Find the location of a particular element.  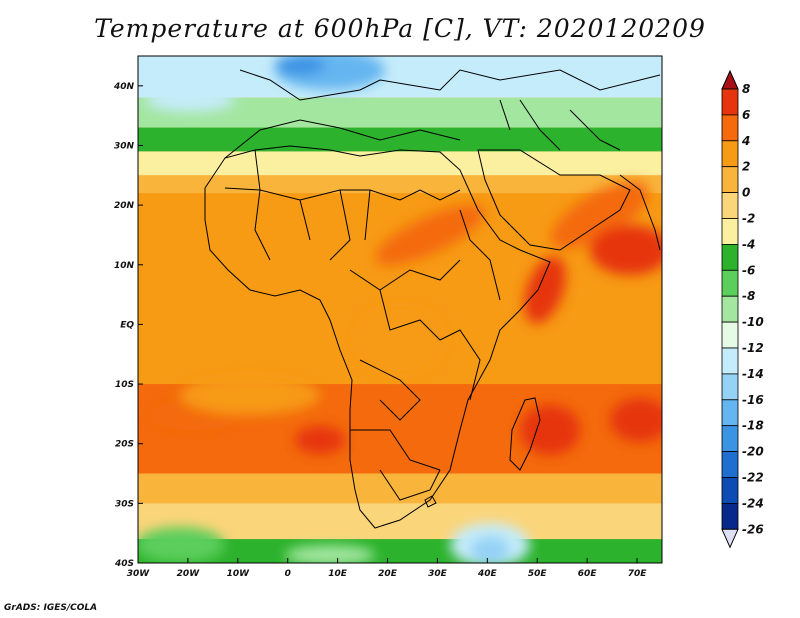

colorbar-label: -18 is located at coordinates (753, 426).